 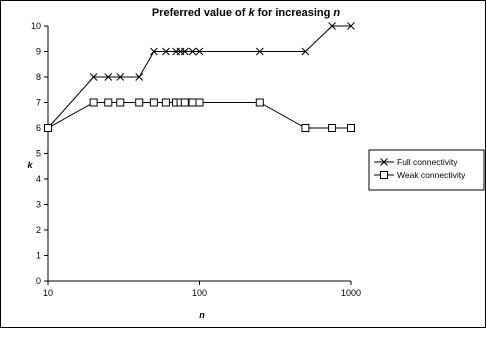 What do you see at coordinates (200, 13) in the screenshot?
I see `title-prefix: Preferred value of` at bounding box center [200, 13].